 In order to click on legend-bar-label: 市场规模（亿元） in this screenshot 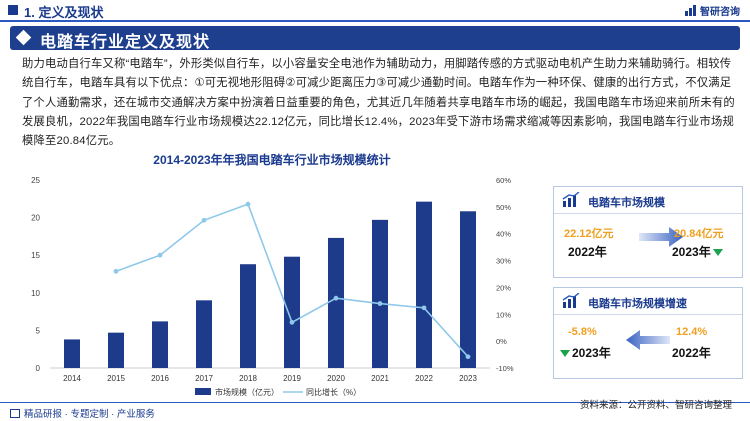, I will do `click(247, 392)`.